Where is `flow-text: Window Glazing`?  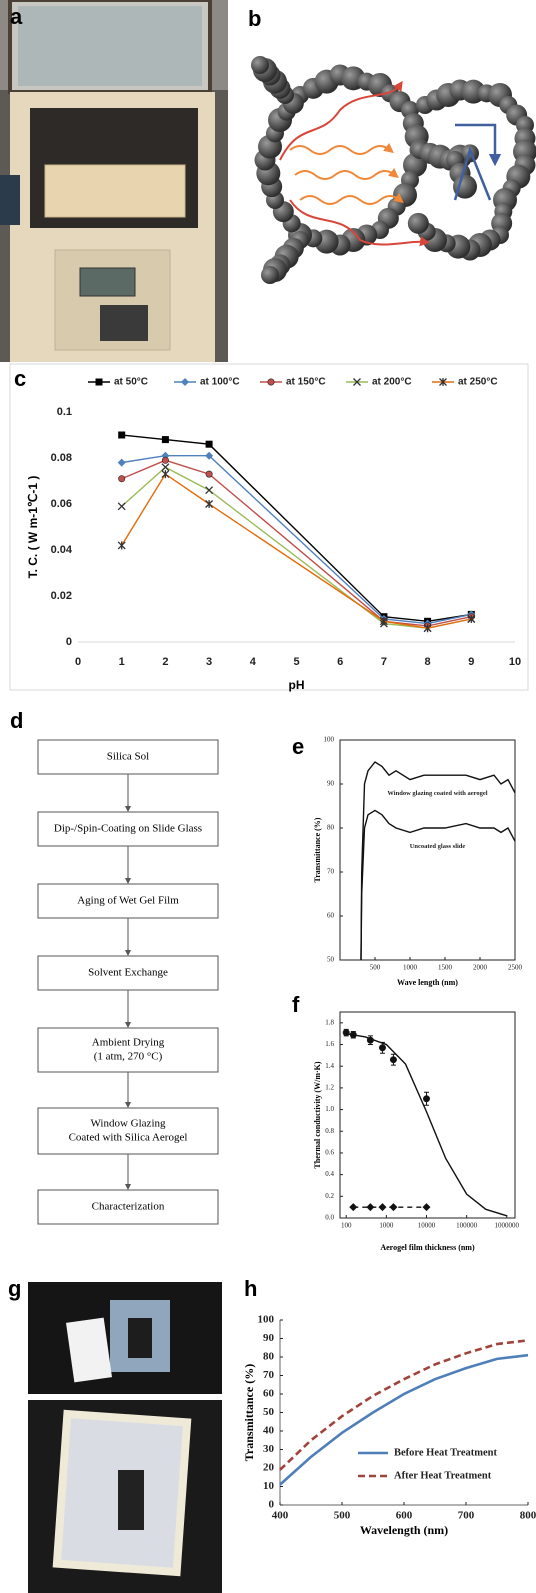 flow-text: Window Glazing is located at coordinates (128, 1124).